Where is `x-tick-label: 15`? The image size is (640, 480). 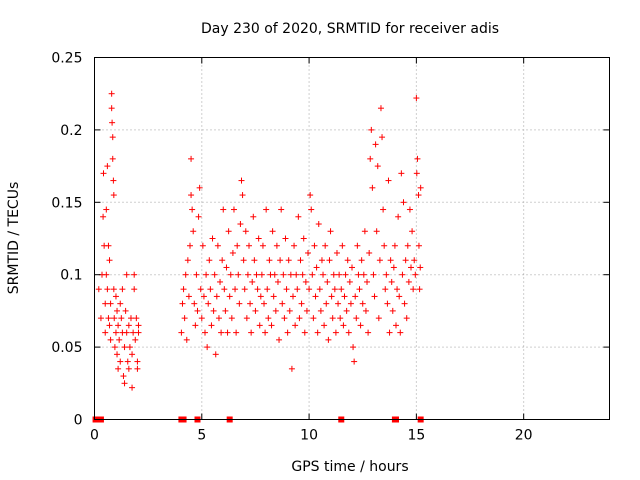
x-tick-label: 15 is located at coordinates (416, 436).